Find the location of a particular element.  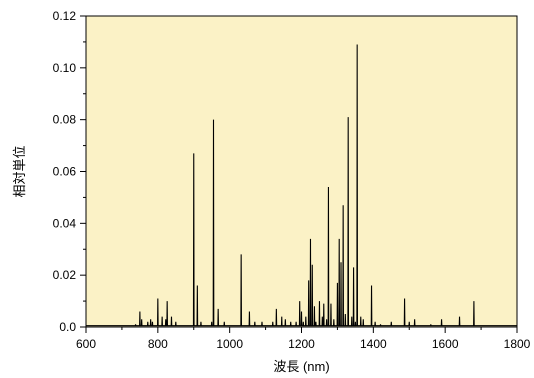

y-tick-label: 0.06 is located at coordinates (65, 172).